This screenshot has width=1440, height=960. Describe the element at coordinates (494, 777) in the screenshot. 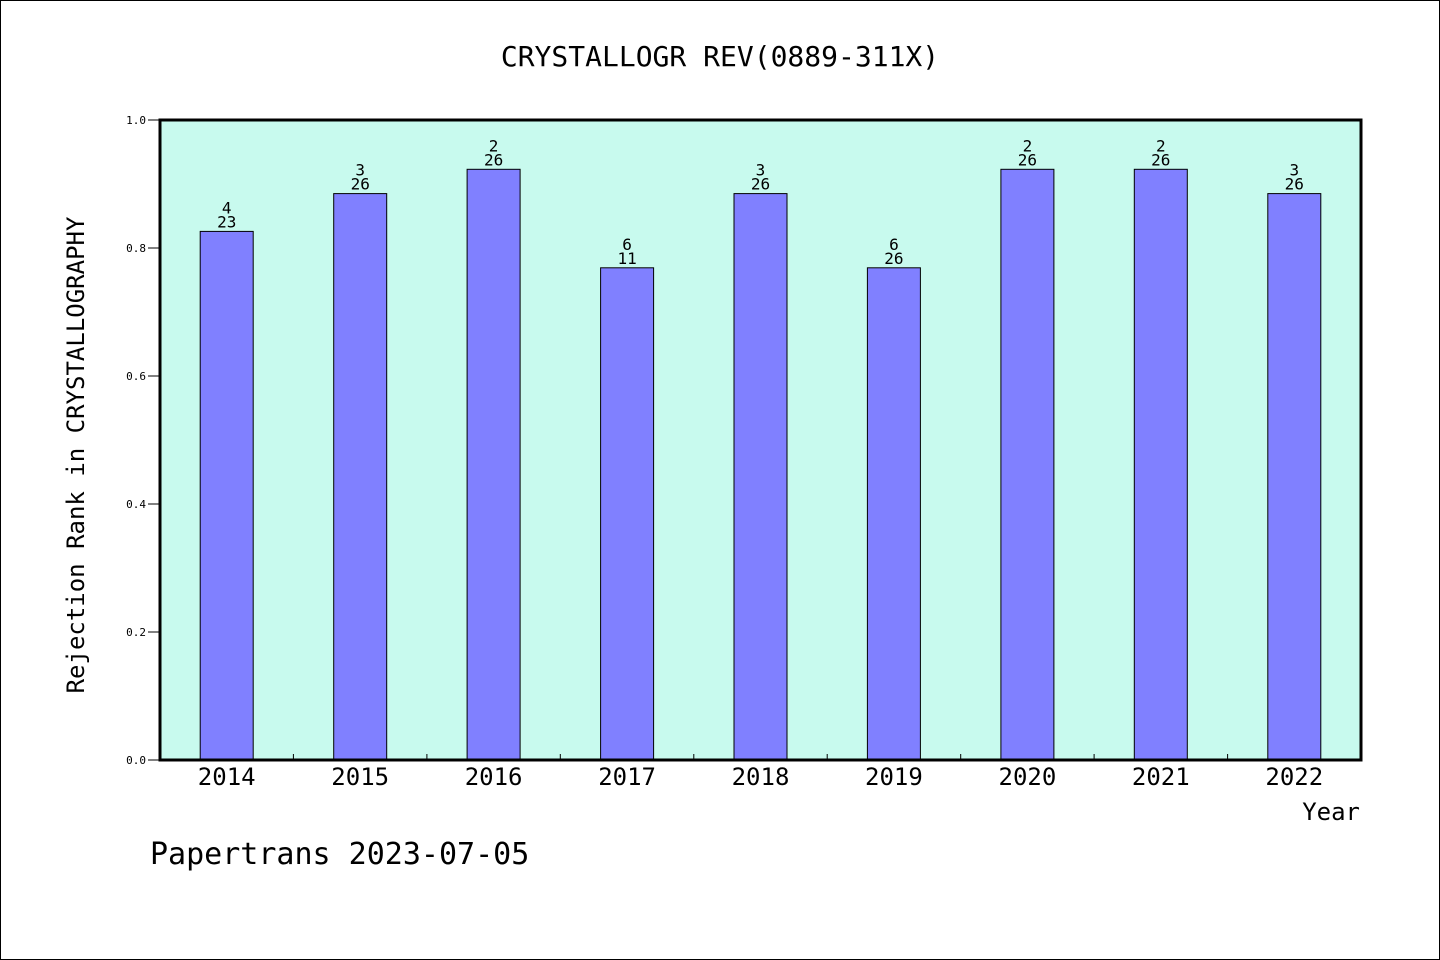

I see `x-tick-label-2016: 2016` at that location.